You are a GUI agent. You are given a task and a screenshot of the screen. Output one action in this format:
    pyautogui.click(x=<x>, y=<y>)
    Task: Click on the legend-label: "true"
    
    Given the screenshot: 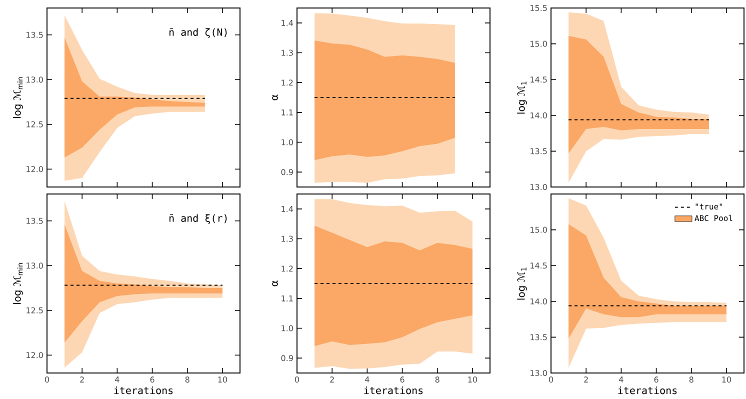 What is the action you would take?
    pyautogui.click(x=709, y=207)
    